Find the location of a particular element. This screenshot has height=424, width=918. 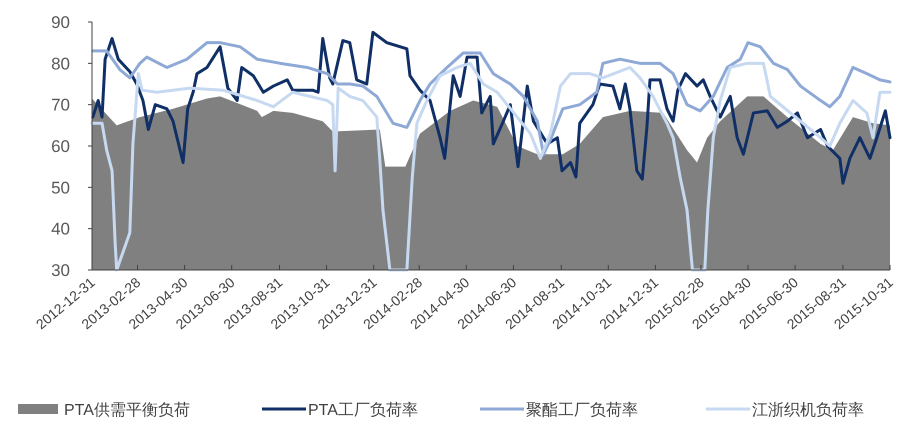

legend-label: 江浙织机负荷率 is located at coordinates (808, 410).